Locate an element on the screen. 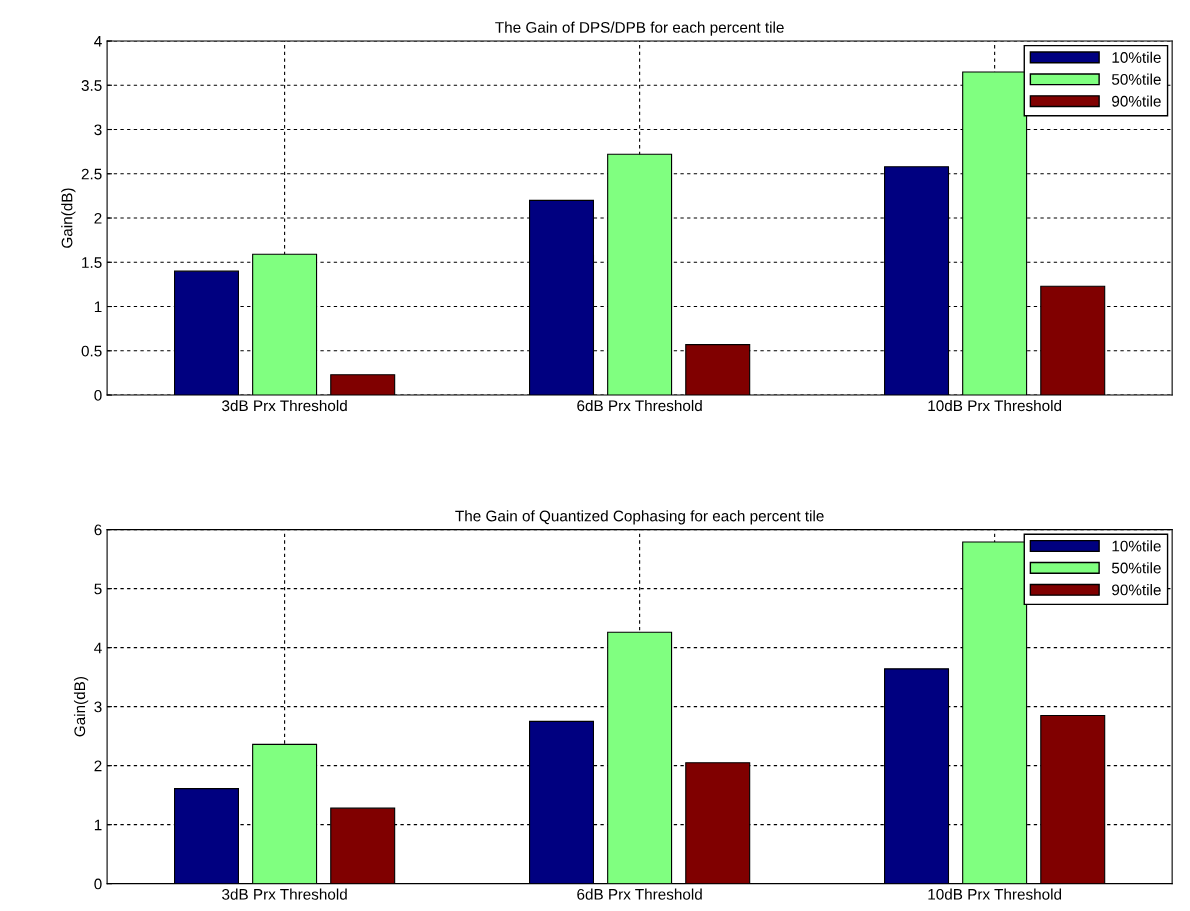  chart-title: The Gain of DPS/DPB for each percent tile is located at coordinates (639, 28).